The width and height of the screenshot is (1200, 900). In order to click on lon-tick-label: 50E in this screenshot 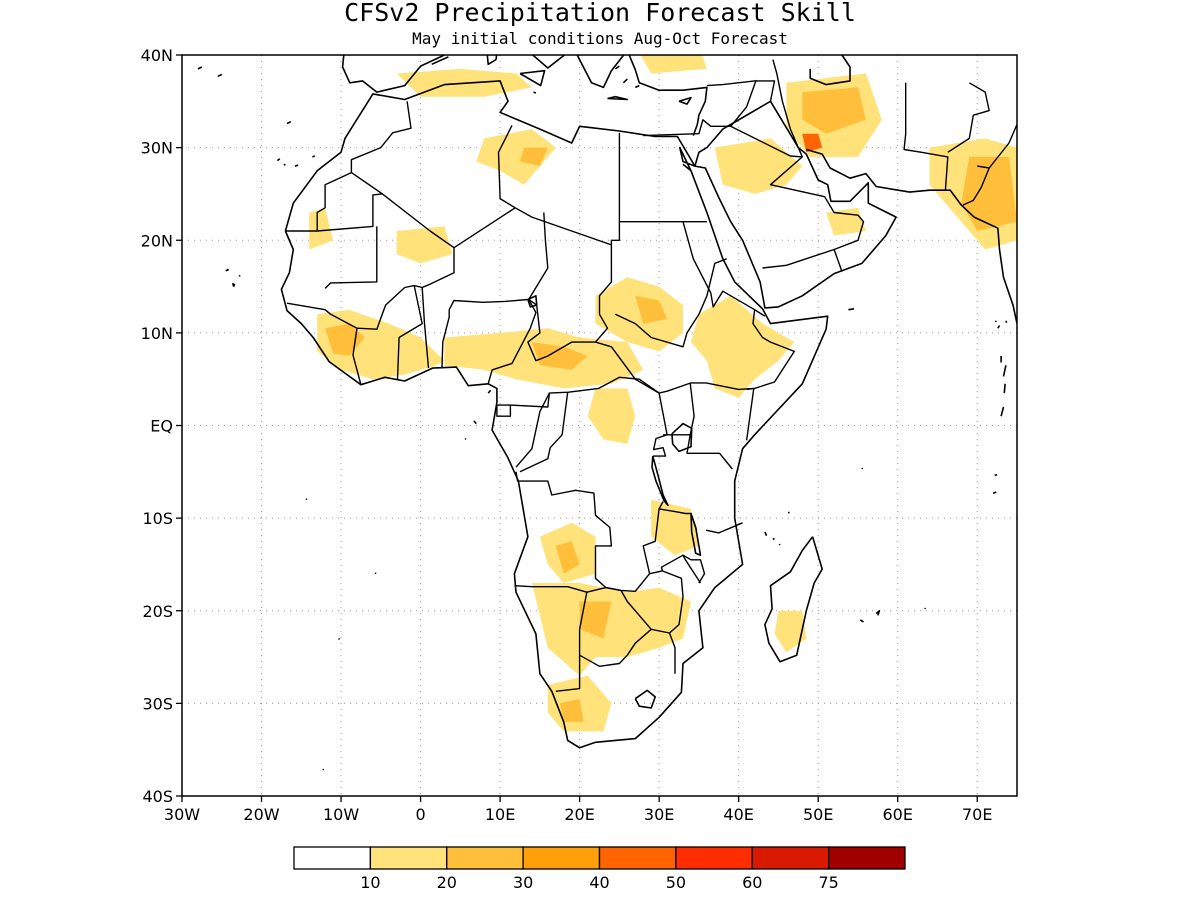, I will do `click(818, 814)`.